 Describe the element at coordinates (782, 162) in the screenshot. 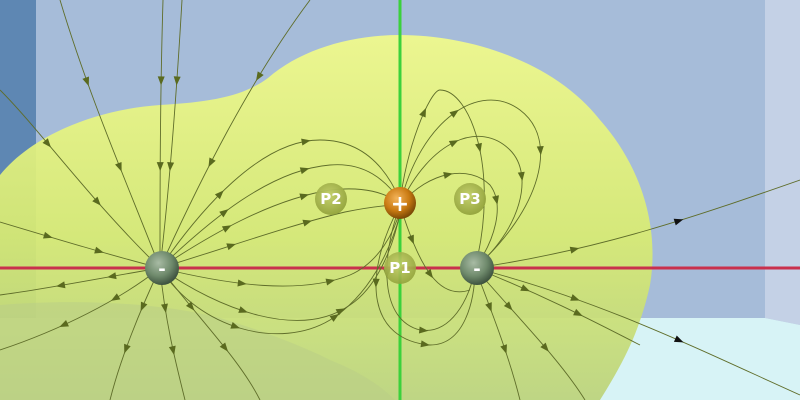

I see `right-wall` at that location.